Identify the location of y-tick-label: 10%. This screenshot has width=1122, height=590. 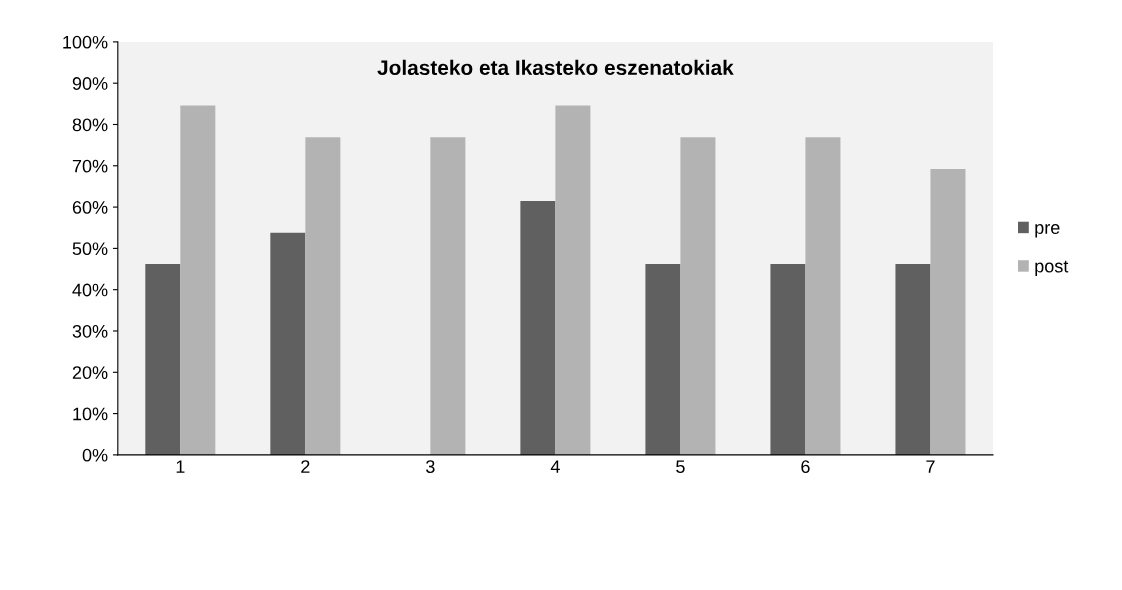
(90, 414).